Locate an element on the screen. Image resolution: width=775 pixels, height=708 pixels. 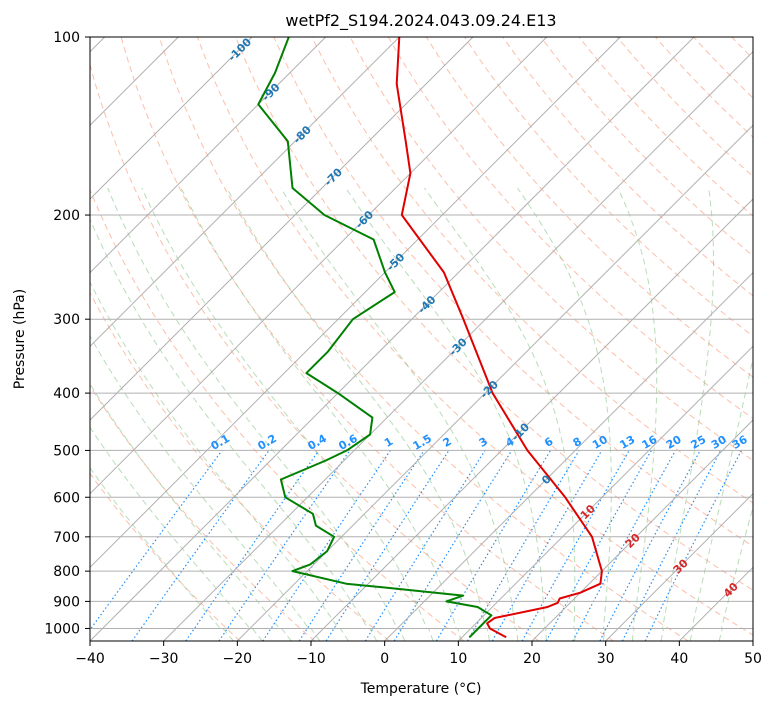
y-tick-label: 200 is located at coordinates (66, 216).